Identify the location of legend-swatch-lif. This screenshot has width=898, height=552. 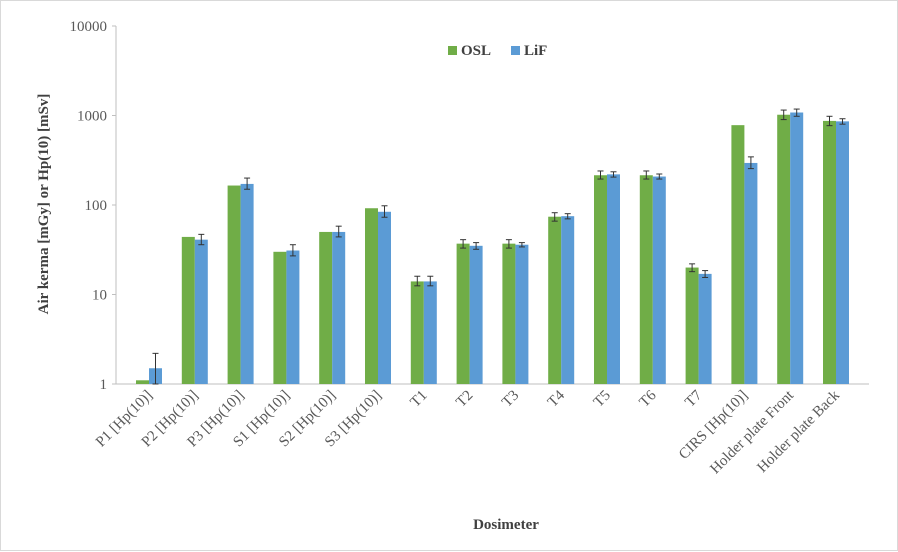
(515, 50).